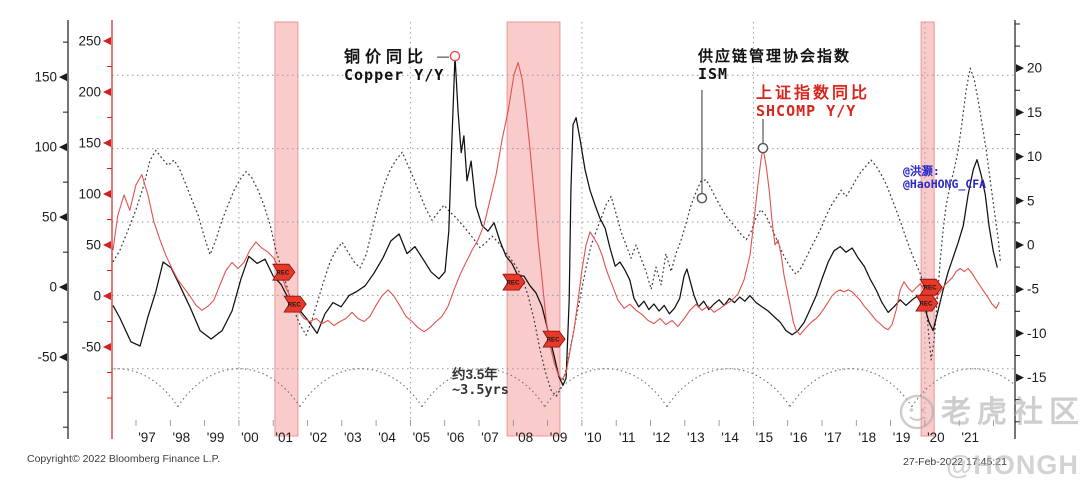  Describe the element at coordinates (456, 437) in the screenshot. I see `x-tick-label: '06` at that location.